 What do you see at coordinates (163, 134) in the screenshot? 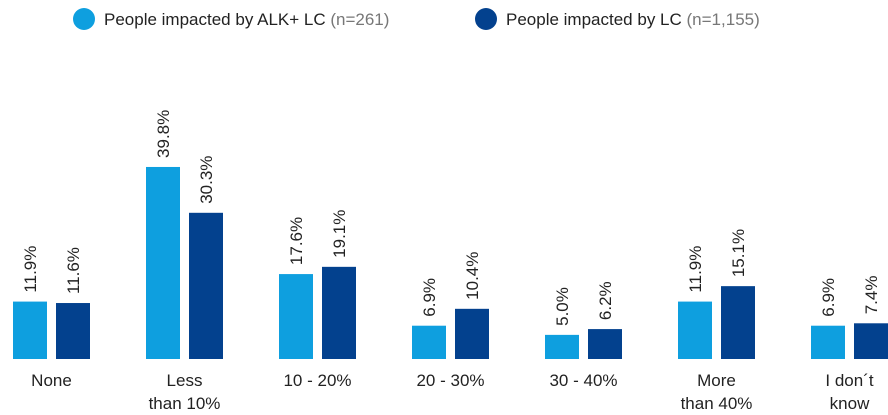
I see `data-label: 39.8%` at bounding box center [163, 134].